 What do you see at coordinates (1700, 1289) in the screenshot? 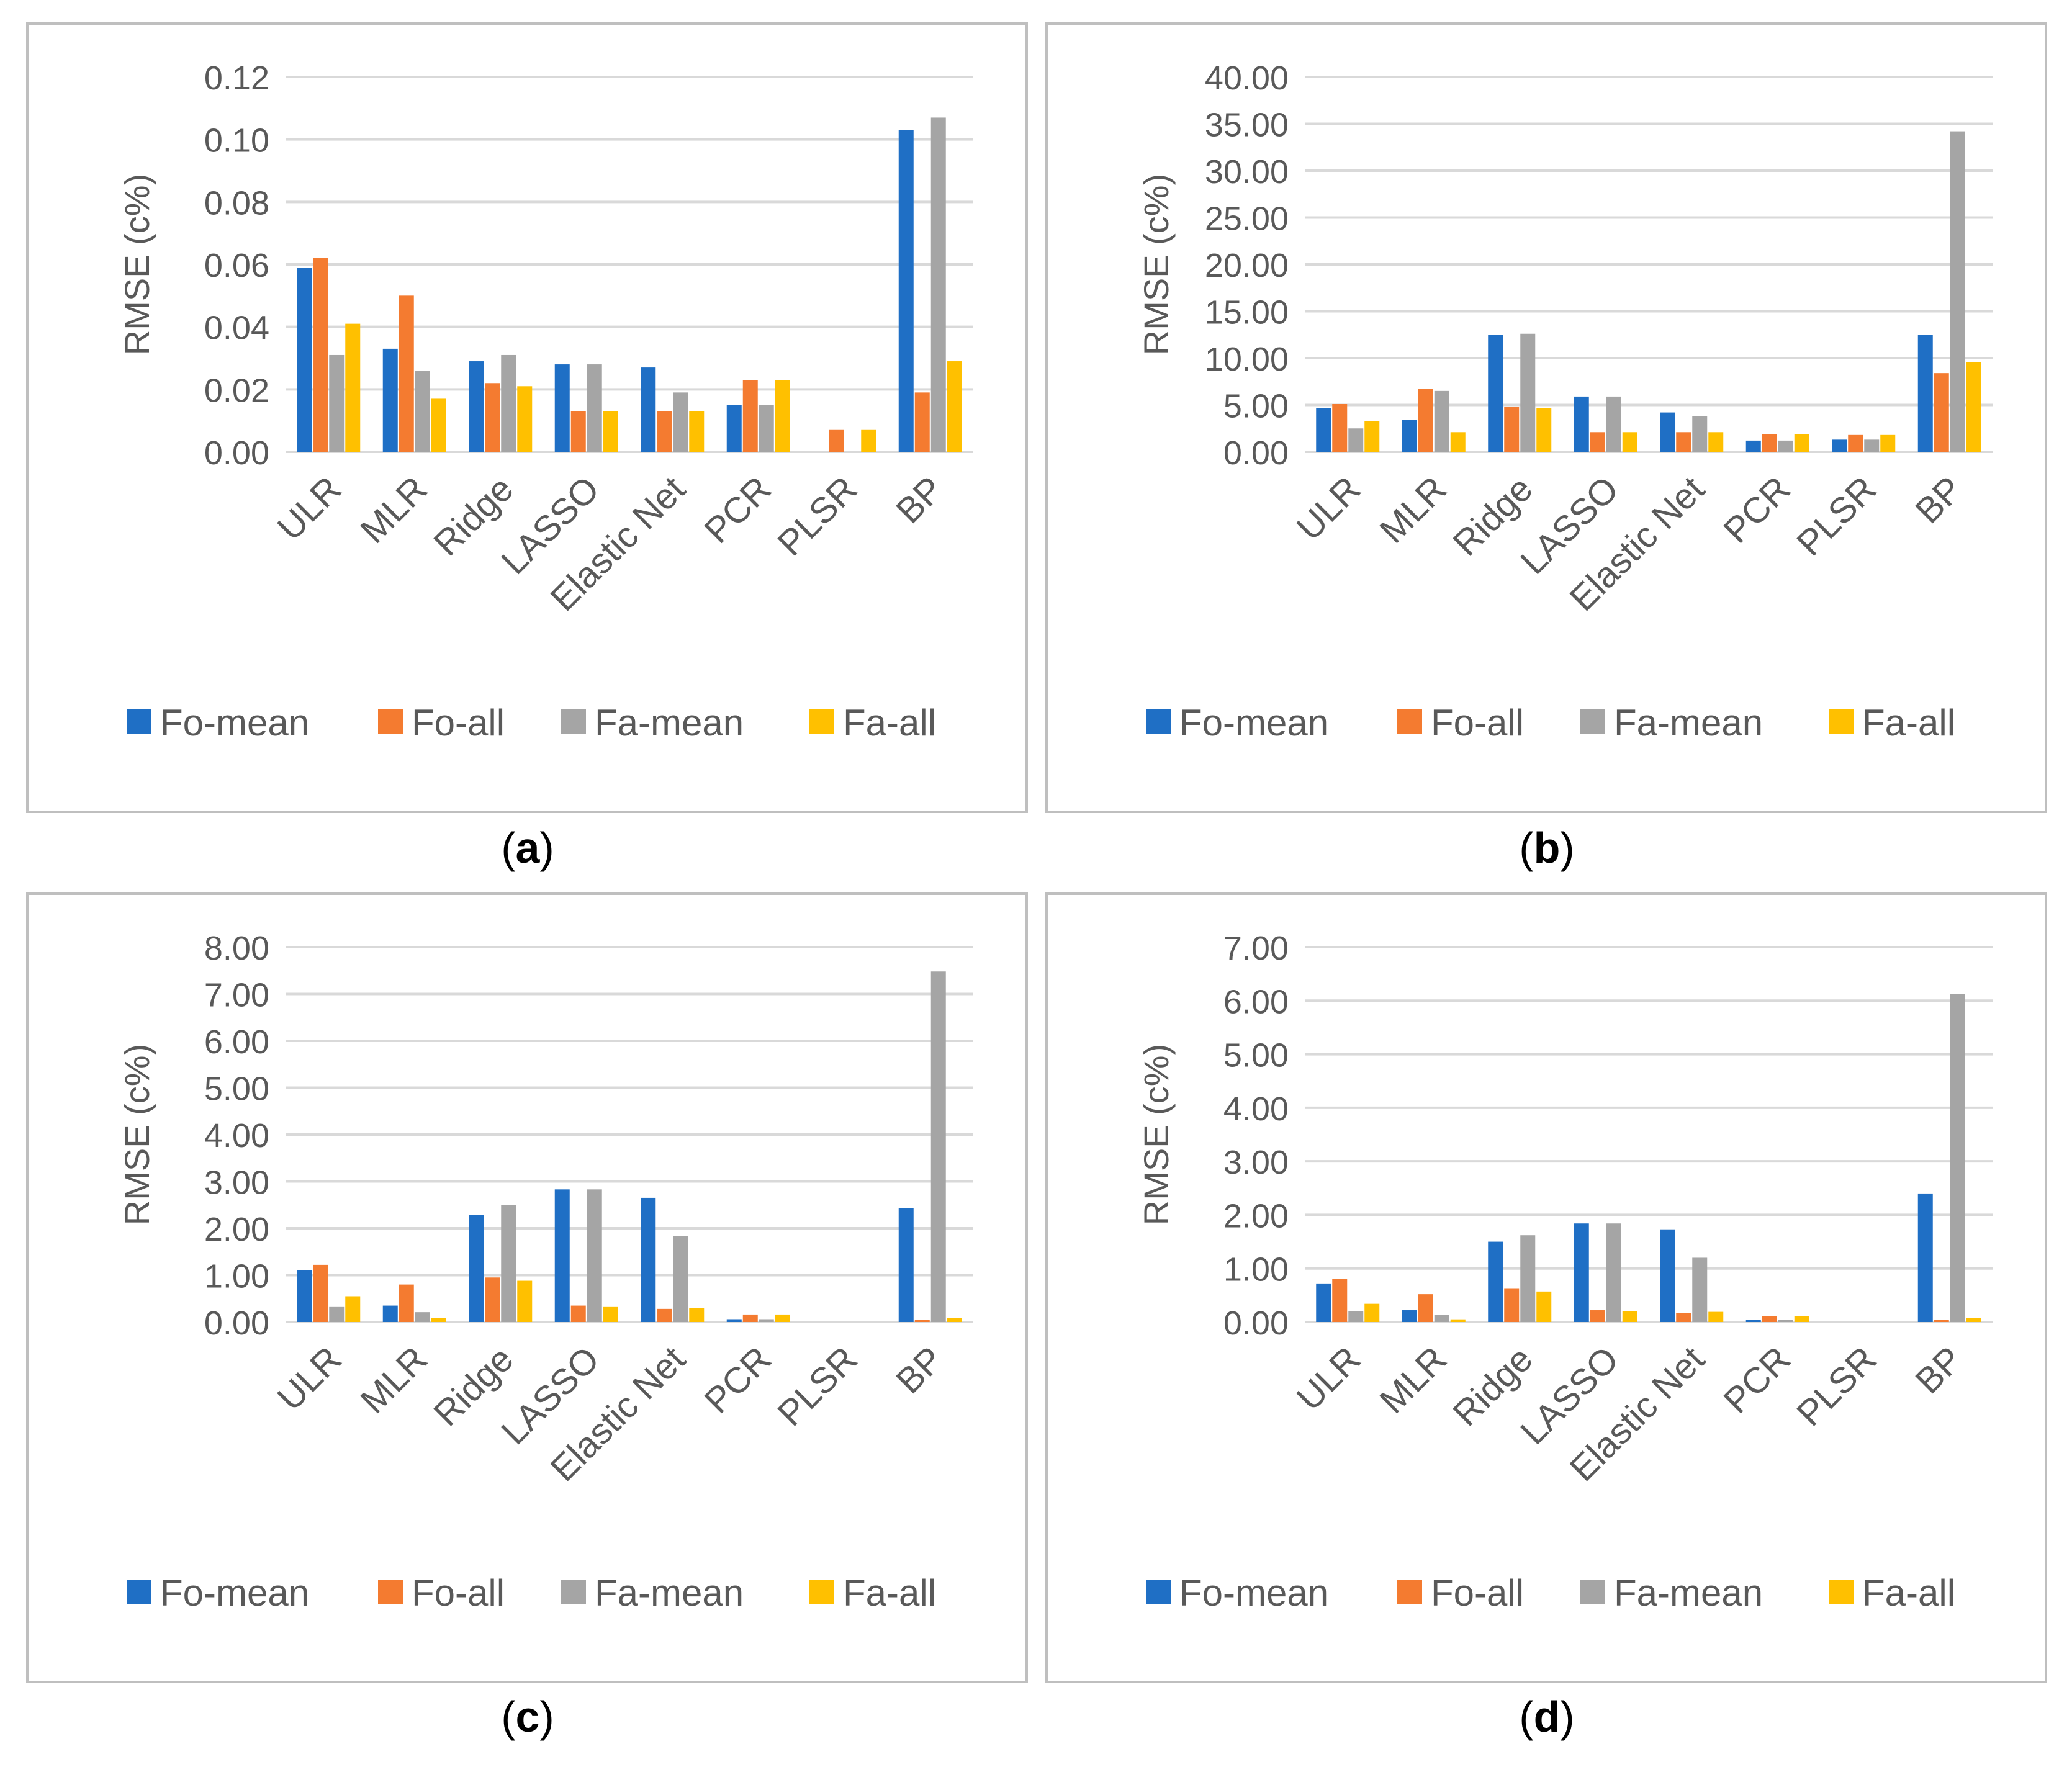
I see `bar-fa-mean-elastic-net` at bounding box center [1700, 1289].